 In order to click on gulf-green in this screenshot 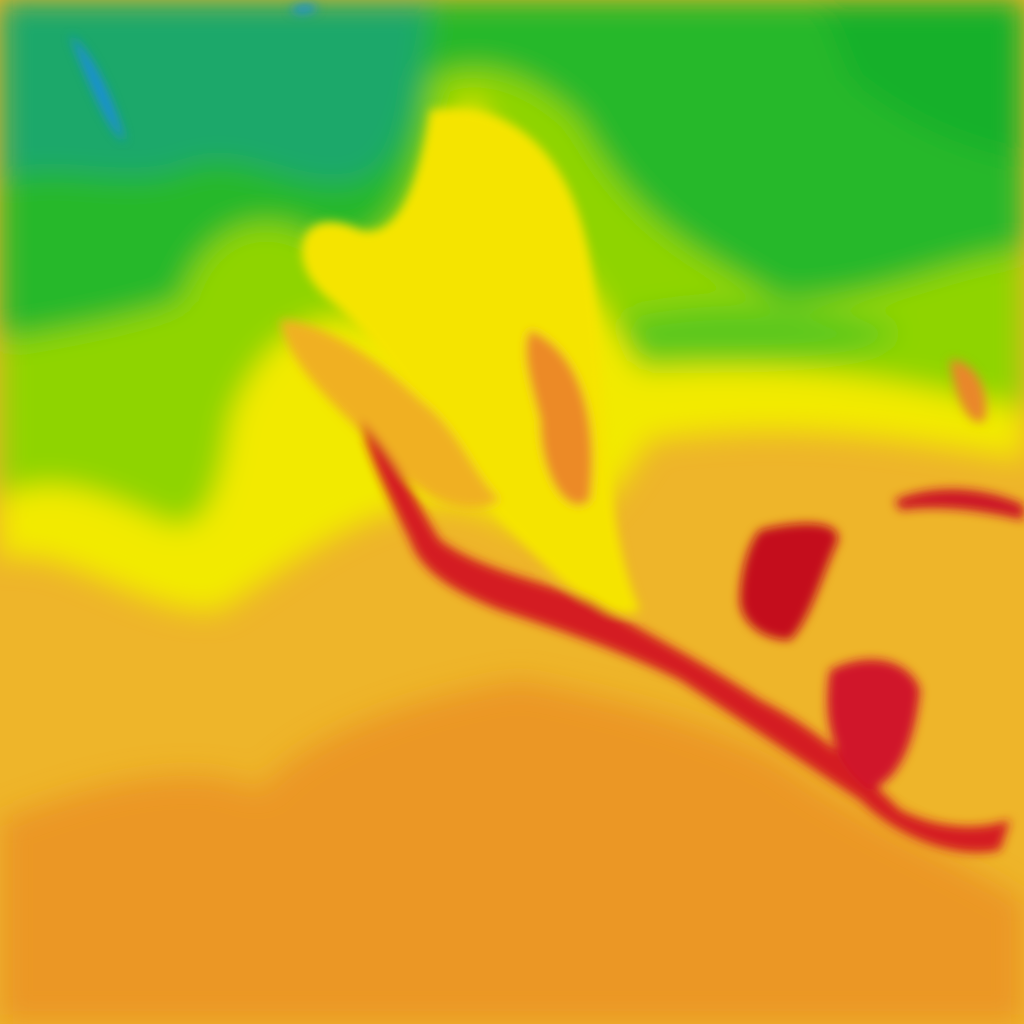, I will do `click(760, 333)`.